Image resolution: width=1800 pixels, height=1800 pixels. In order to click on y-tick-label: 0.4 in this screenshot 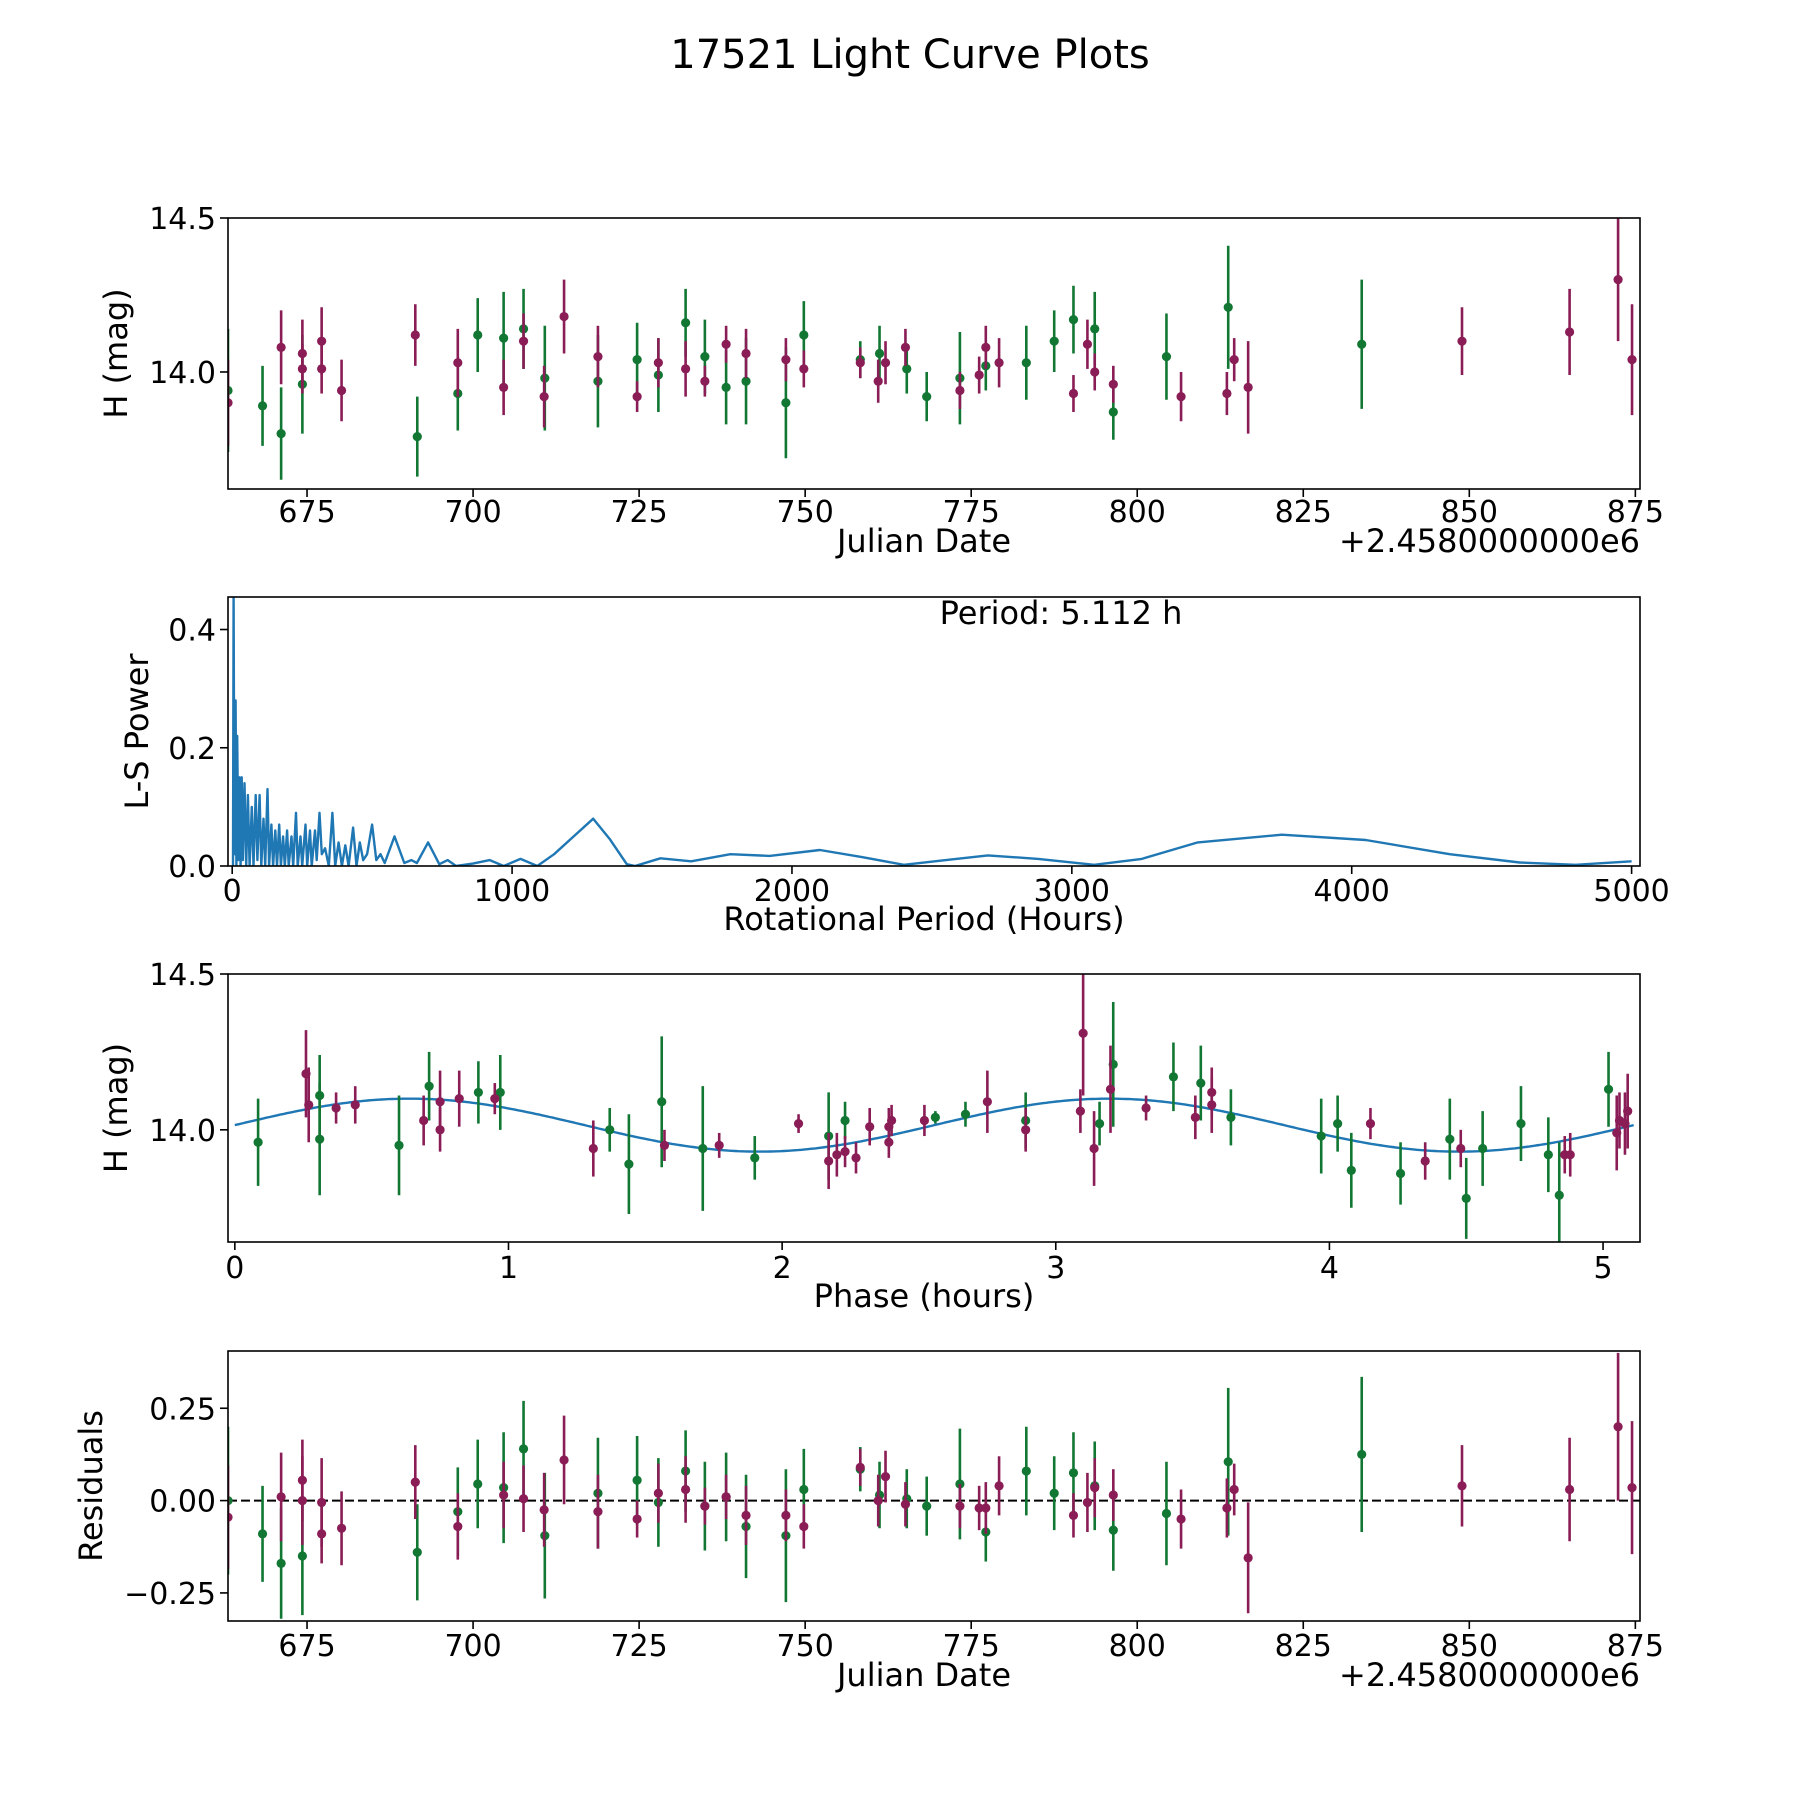, I will do `click(192, 631)`.